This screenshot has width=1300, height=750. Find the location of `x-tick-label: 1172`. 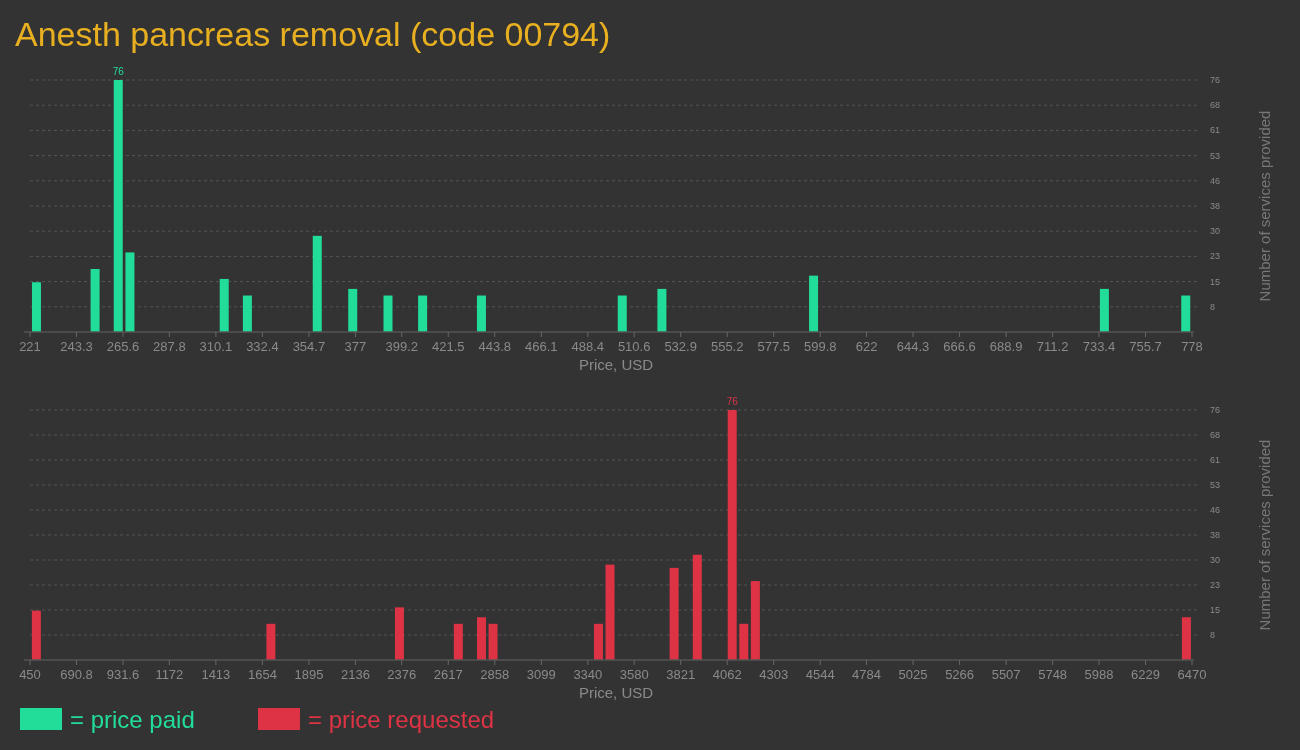

x-tick-label: 1172 is located at coordinates (169, 674).